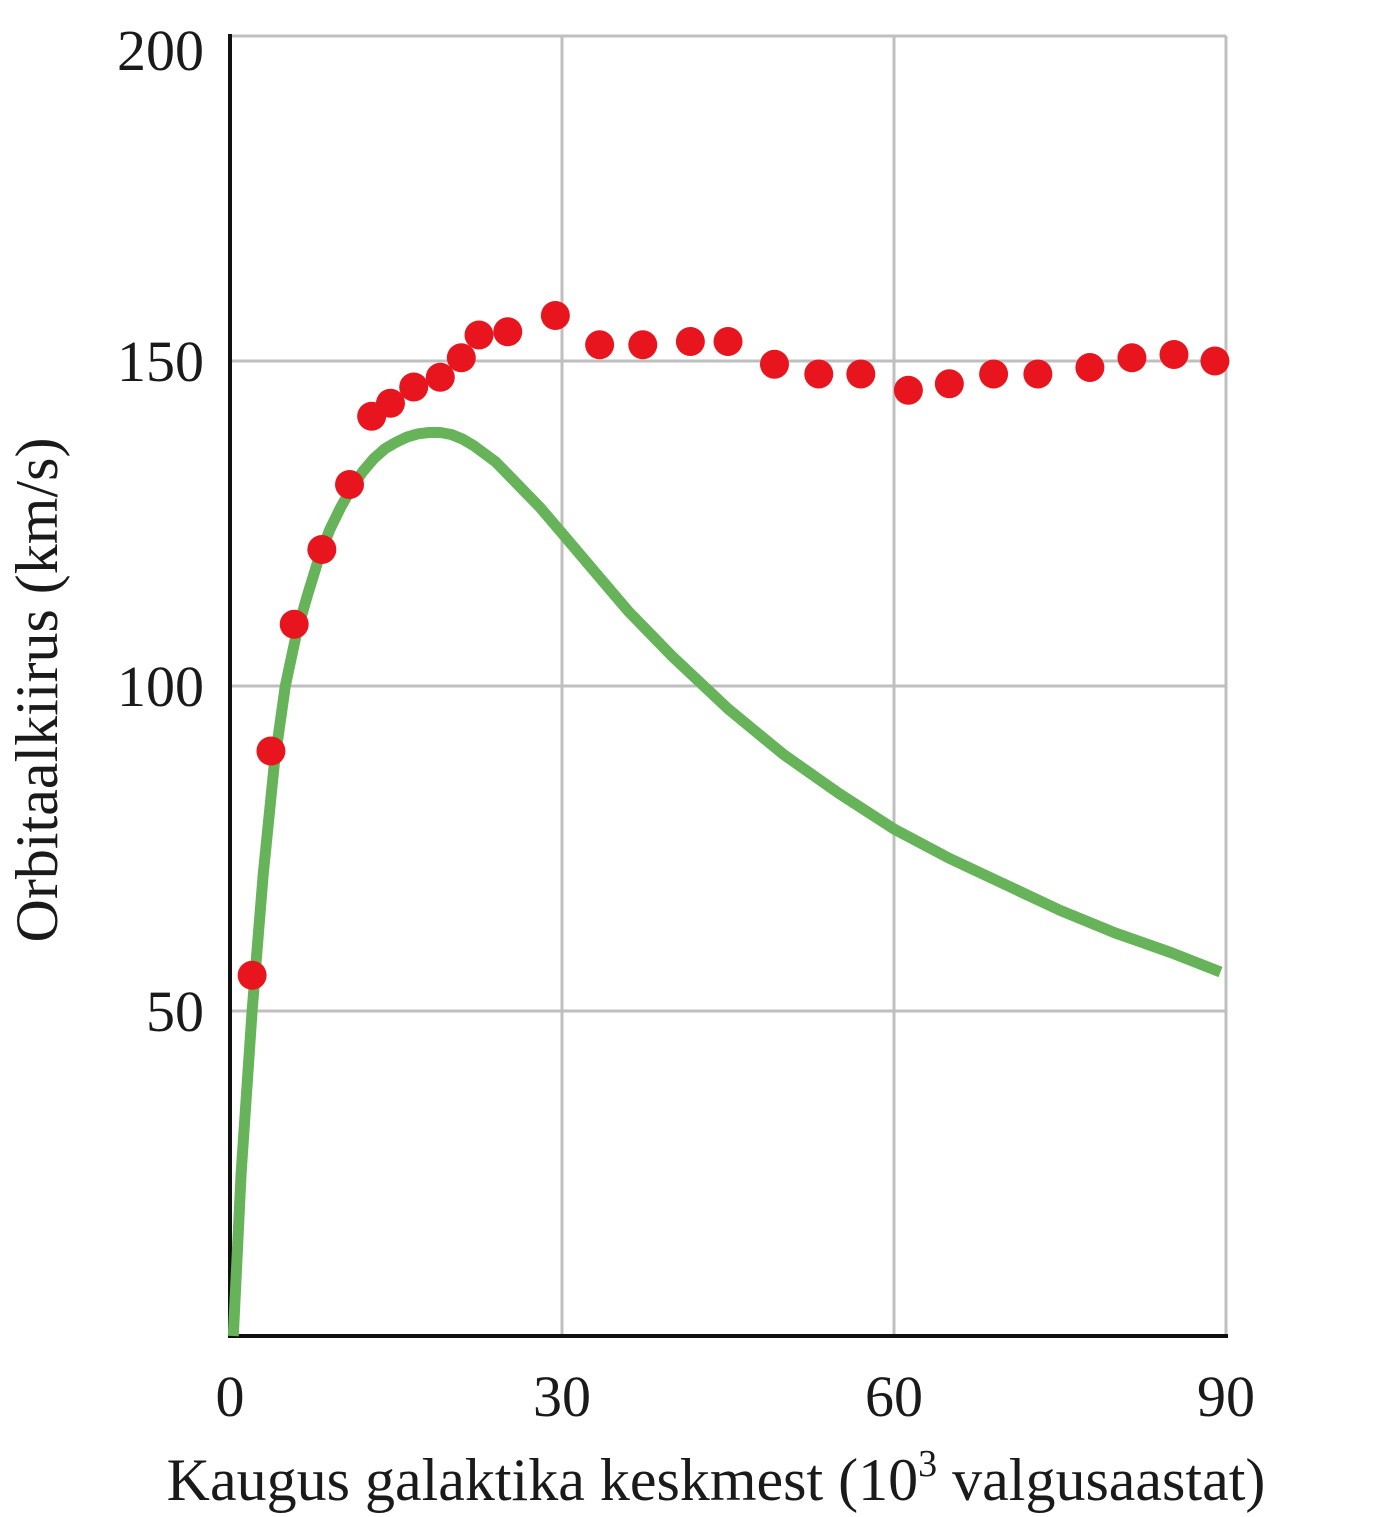 The width and height of the screenshot is (1400, 1517). What do you see at coordinates (1226, 1396) in the screenshot?
I see `x-tick-label-90: 90` at bounding box center [1226, 1396].